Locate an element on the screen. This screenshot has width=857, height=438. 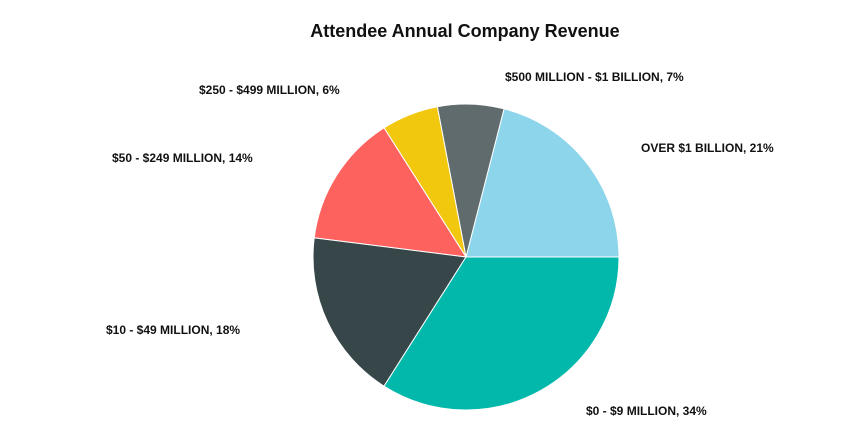
slice-label-250-499-million: $250 - $499 MILLION, 6% is located at coordinates (269, 90).